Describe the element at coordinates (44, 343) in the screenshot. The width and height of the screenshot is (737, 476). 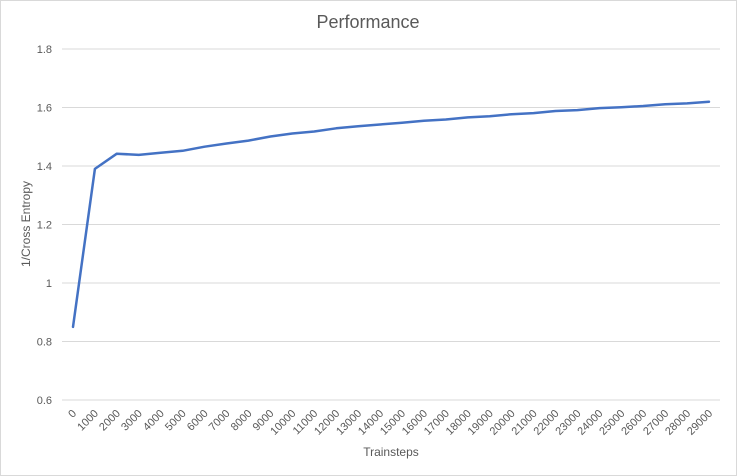
I see `y-tick-label: 0.8` at that location.